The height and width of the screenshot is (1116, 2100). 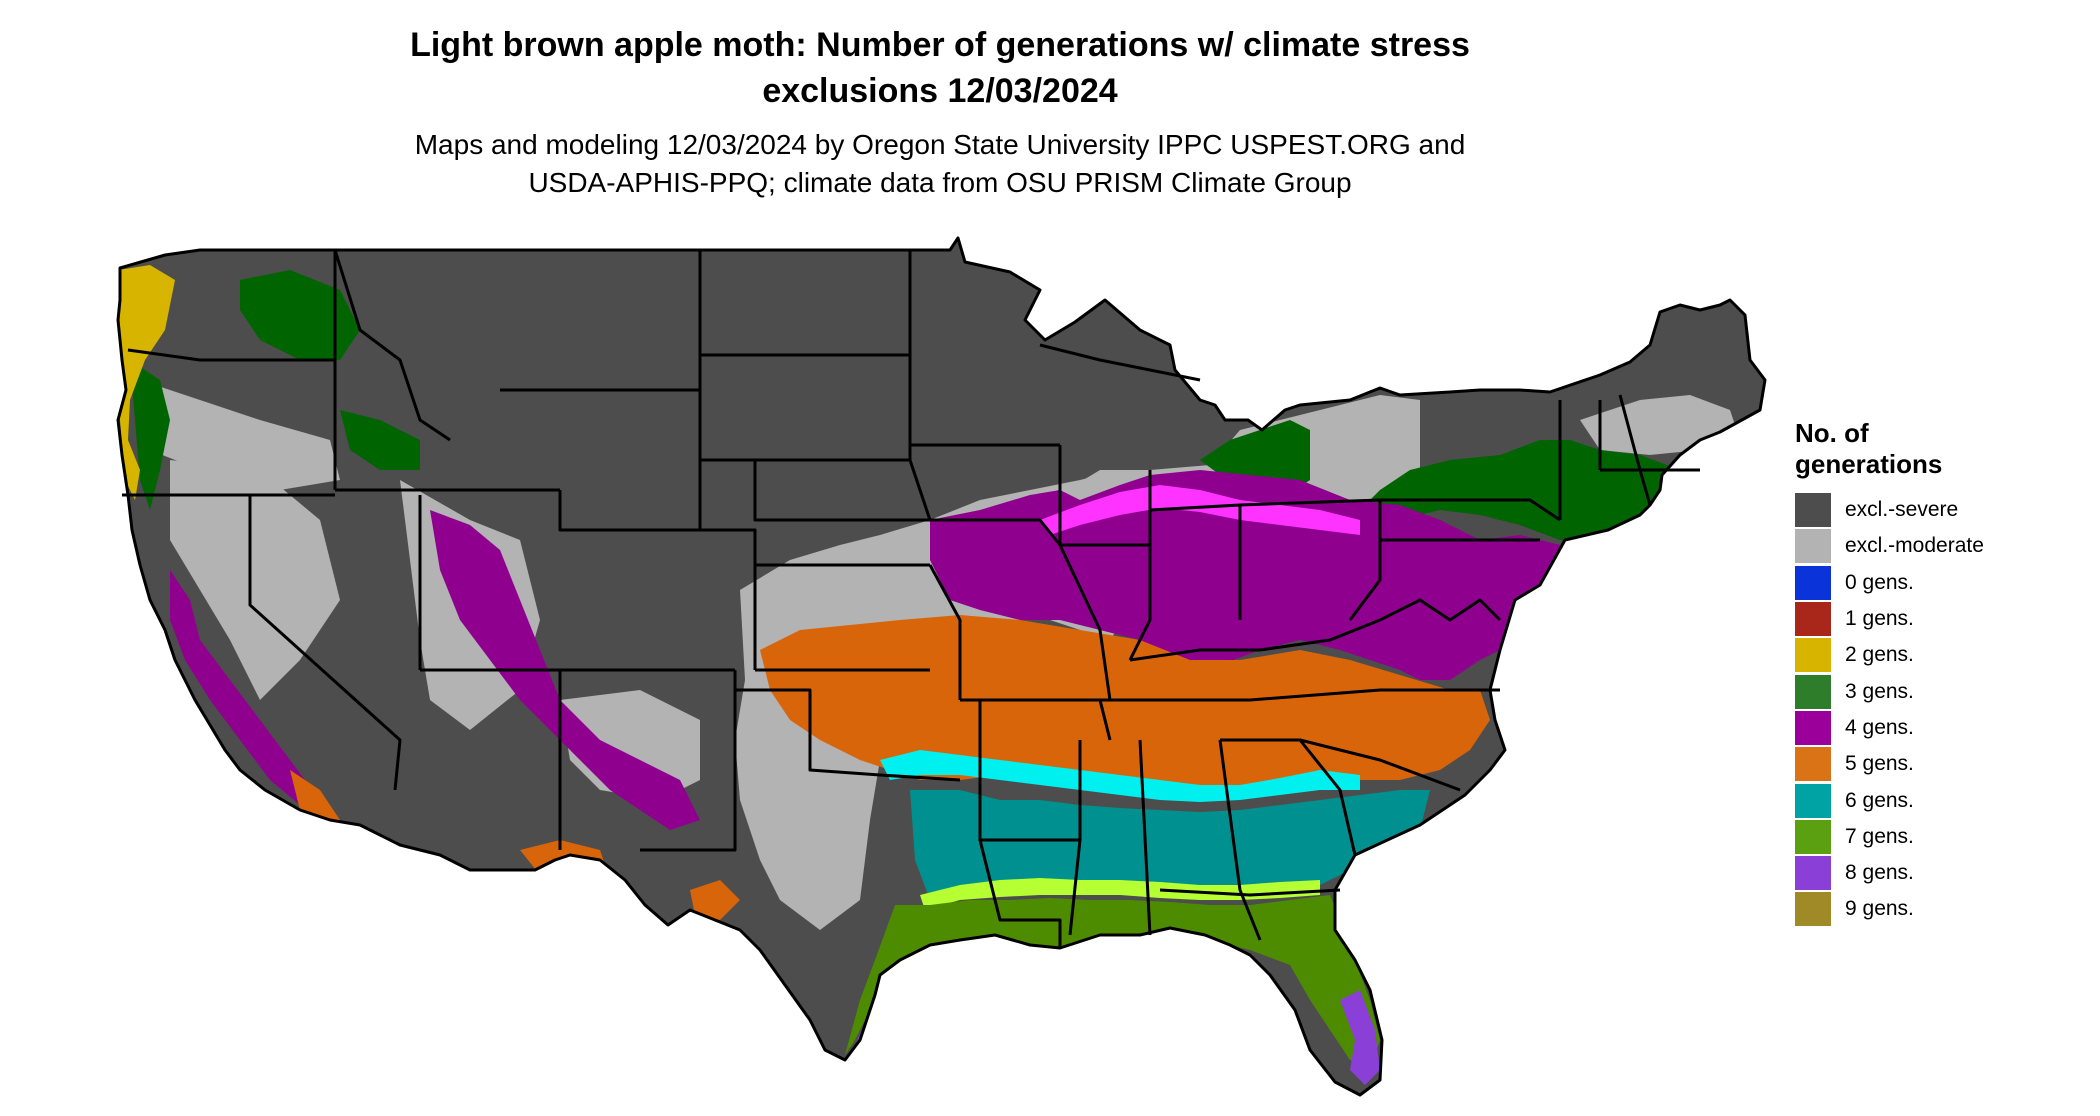 I want to click on border-ia-mo, so click(x=995, y=609).